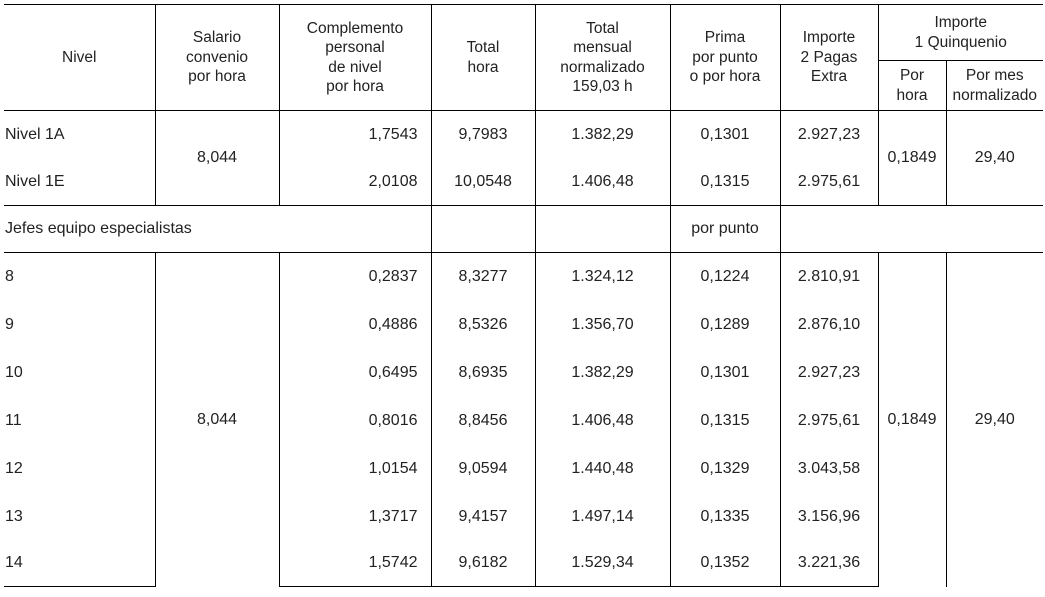  What do you see at coordinates (725, 57) in the screenshot?
I see `header-prima: Prima por punto o por hora` at bounding box center [725, 57].